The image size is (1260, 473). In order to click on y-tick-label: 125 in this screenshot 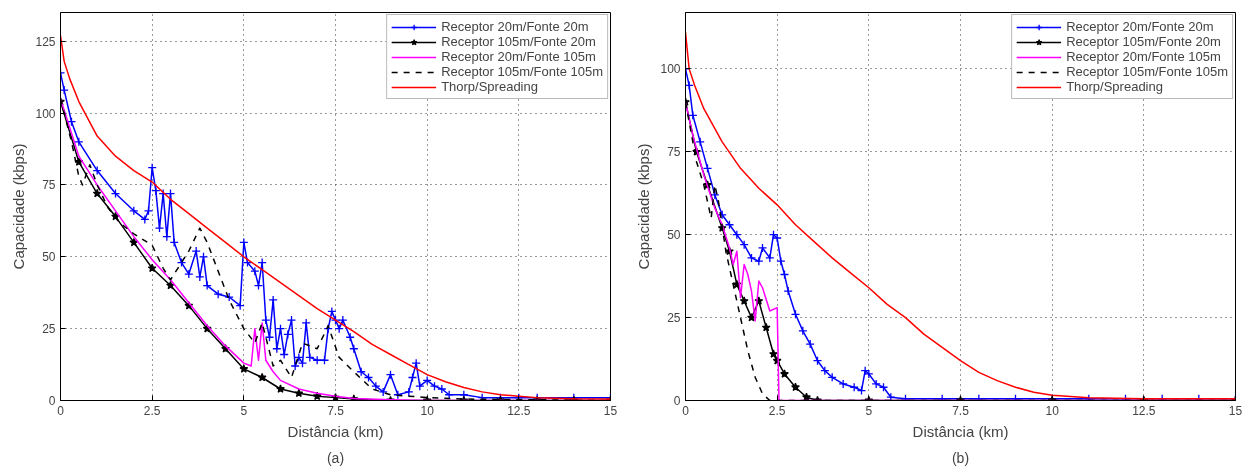, I will do `click(45, 41)`.